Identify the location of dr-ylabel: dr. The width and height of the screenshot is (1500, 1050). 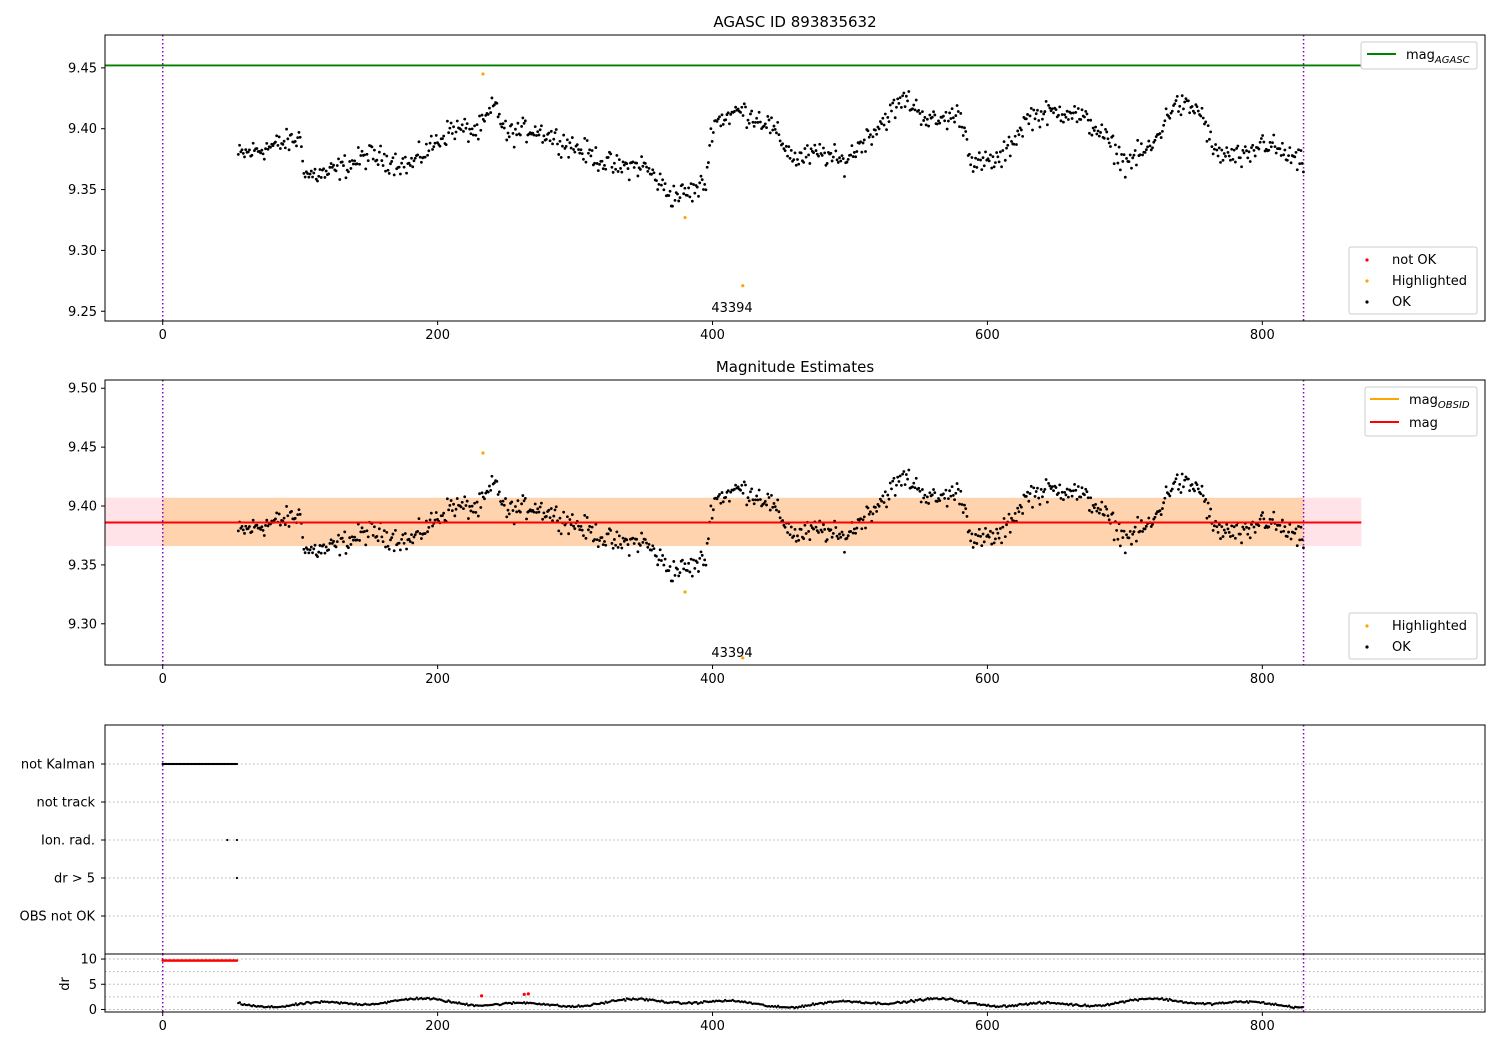
(65, 984).